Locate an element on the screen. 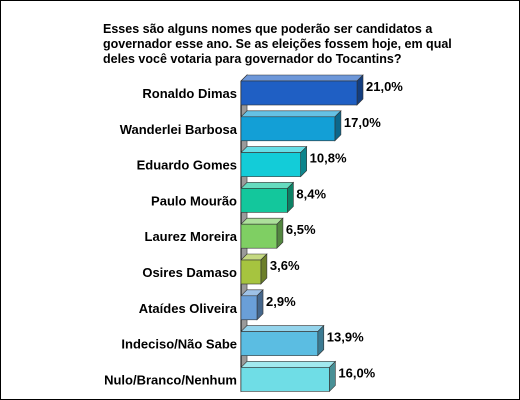 This screenshot has width=520, height=400. bar-group: Ataídes Oliveira 2,9% is located at coordinates (217, 305).